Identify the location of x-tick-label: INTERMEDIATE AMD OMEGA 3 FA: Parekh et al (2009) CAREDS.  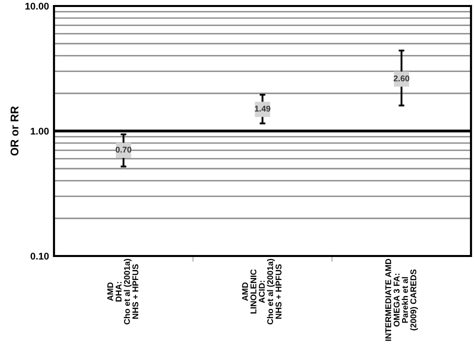
(401, 299).